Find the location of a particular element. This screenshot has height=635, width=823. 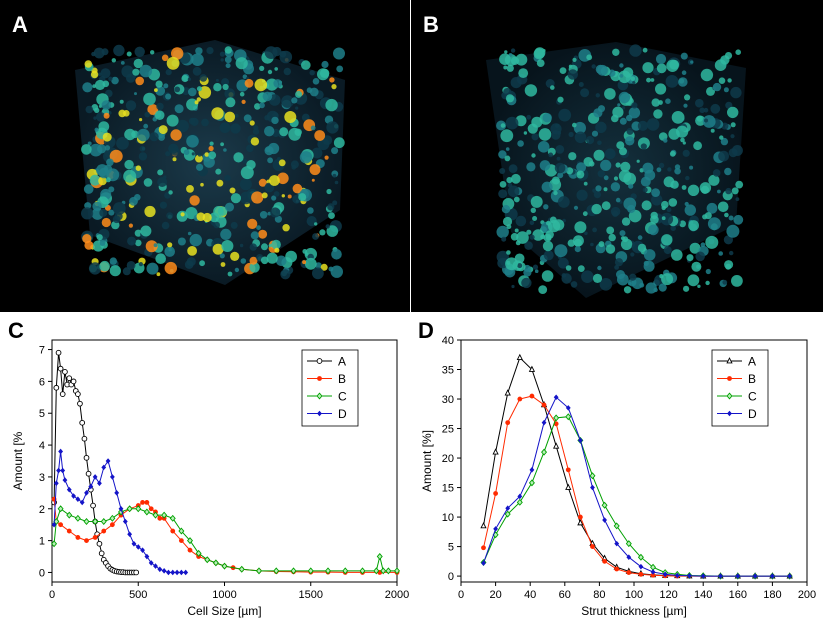

y-tick-label: 5 is located at coordinates (42, 414).